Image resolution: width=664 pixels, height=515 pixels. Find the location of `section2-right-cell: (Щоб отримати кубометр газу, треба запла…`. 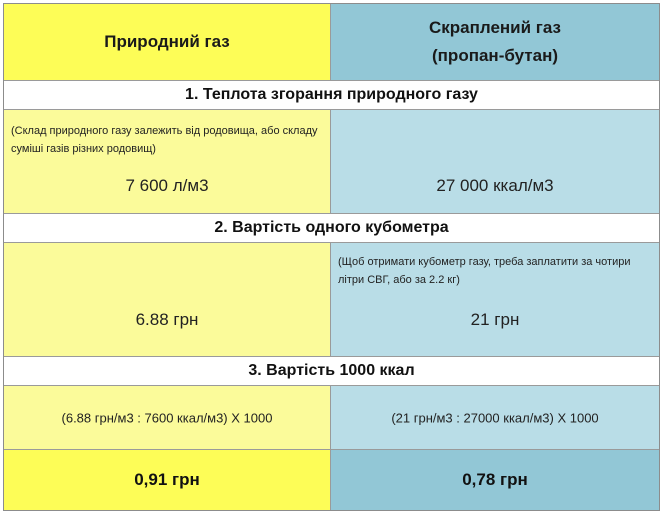

section2-right-cell: (Щоб отримати кубометр газу, треба запла… is located at coordinates (495, 300).